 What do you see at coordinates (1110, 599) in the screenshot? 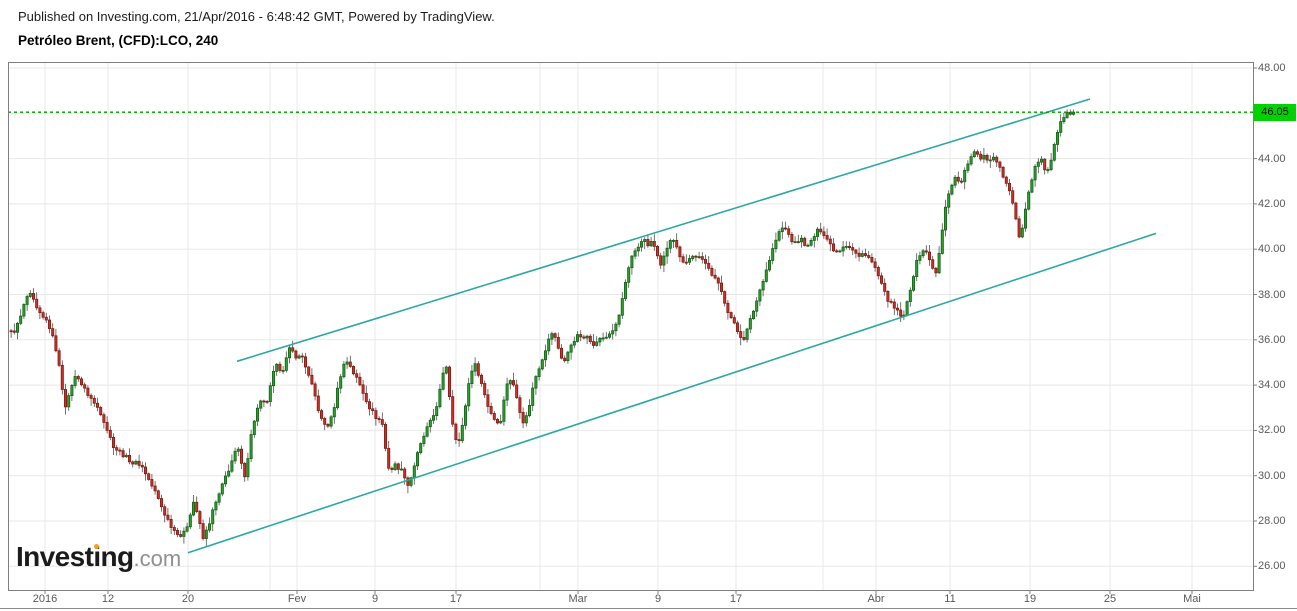
I see `x-axis-label: 25` at bounding box center [1110, 599].